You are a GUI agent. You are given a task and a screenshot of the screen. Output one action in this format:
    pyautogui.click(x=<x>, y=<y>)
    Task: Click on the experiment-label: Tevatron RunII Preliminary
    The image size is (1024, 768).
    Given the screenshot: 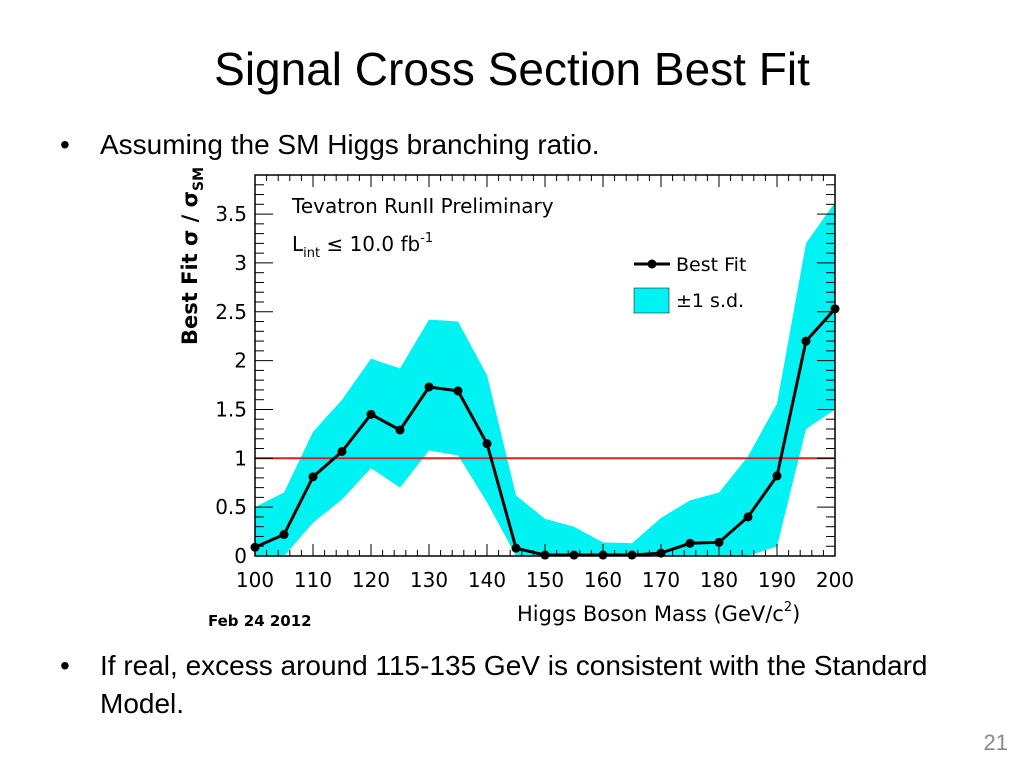 What is the action you would take?
    pyautogui.click(x=422, y=206)
    